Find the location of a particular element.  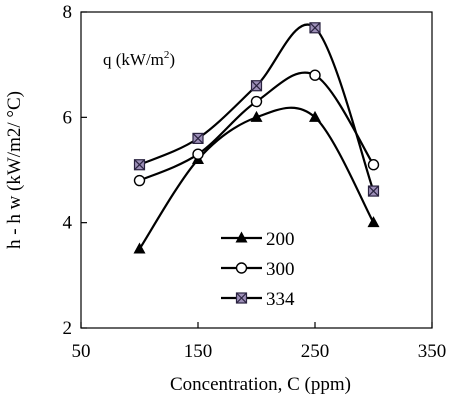

x-tick-label: 250 is located at coordinates (315, 351).